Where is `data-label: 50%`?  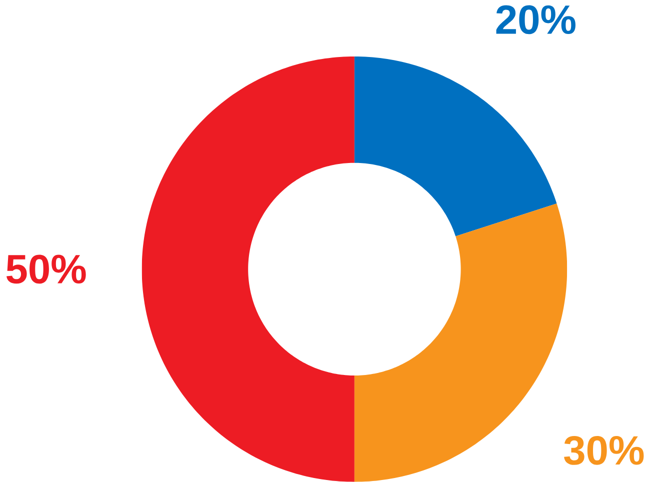 data-label: 50% is located at coordinates (46, 269).